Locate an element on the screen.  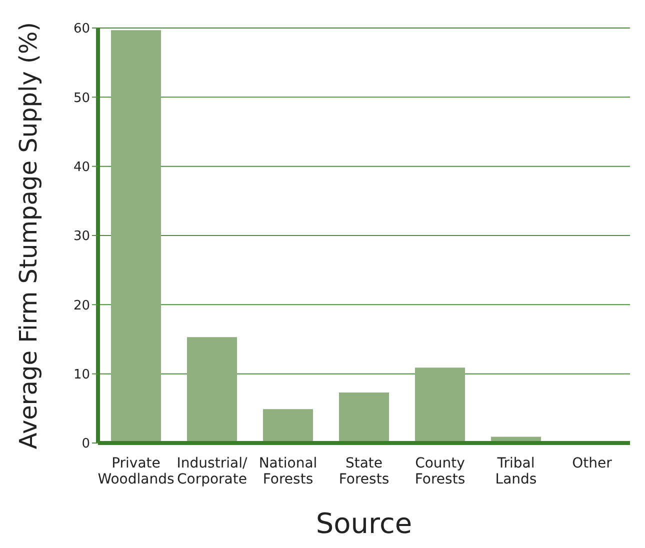
x-tick-label: Tribal Lands is located at coordinates (516, 472).